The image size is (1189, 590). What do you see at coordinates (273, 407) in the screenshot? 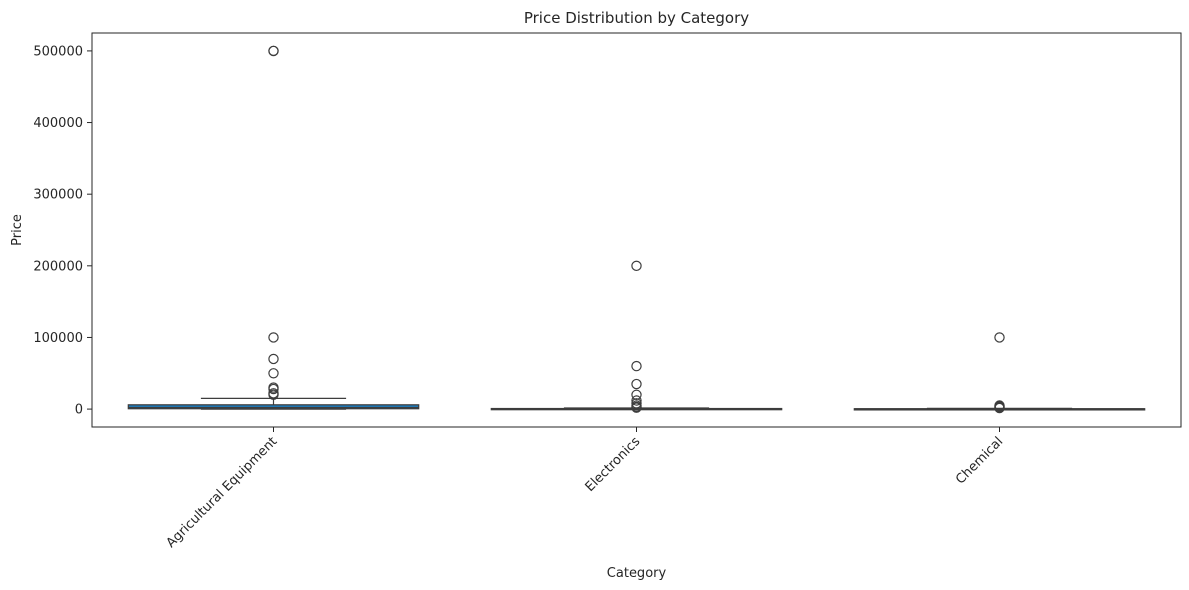
I see `iqr-box` at bounding box center [273, 407].